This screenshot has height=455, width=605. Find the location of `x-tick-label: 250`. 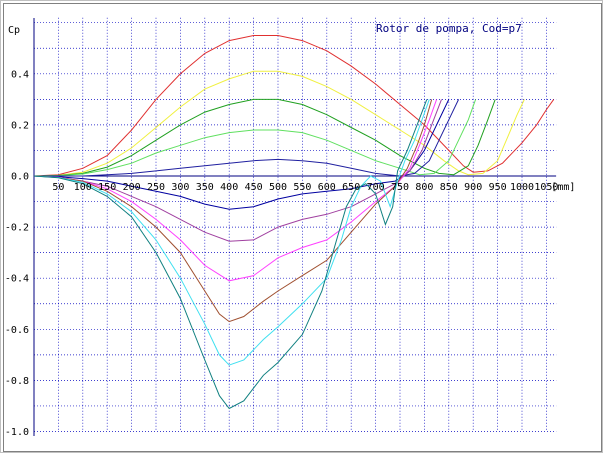

x-tick-label: 250 is located at coordinates (156, 187).